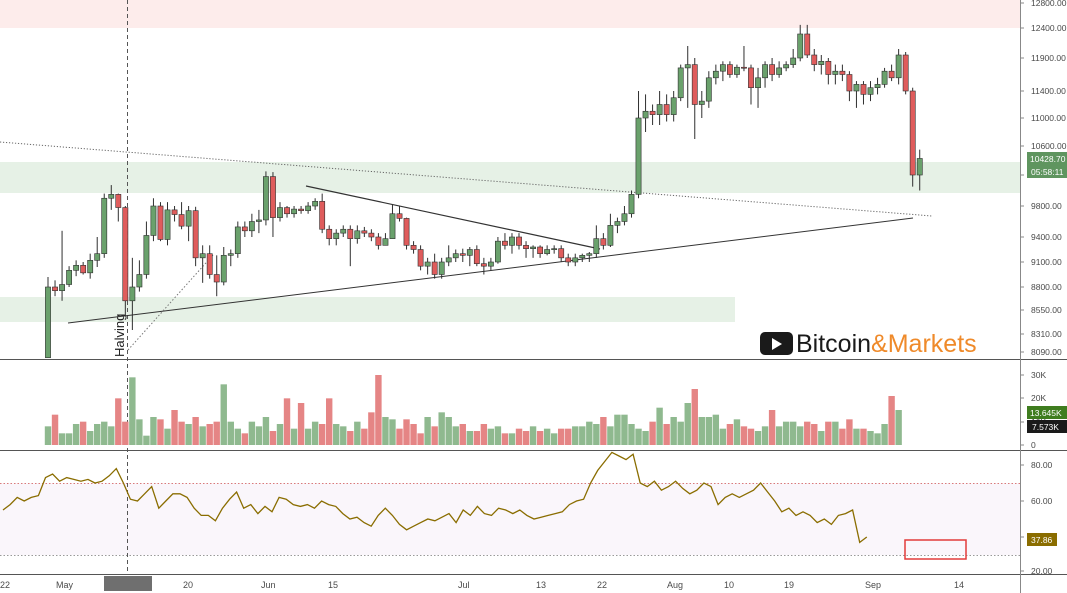  I want to click on volume-tag-2-value: 7.573K, so click(1045, 427).